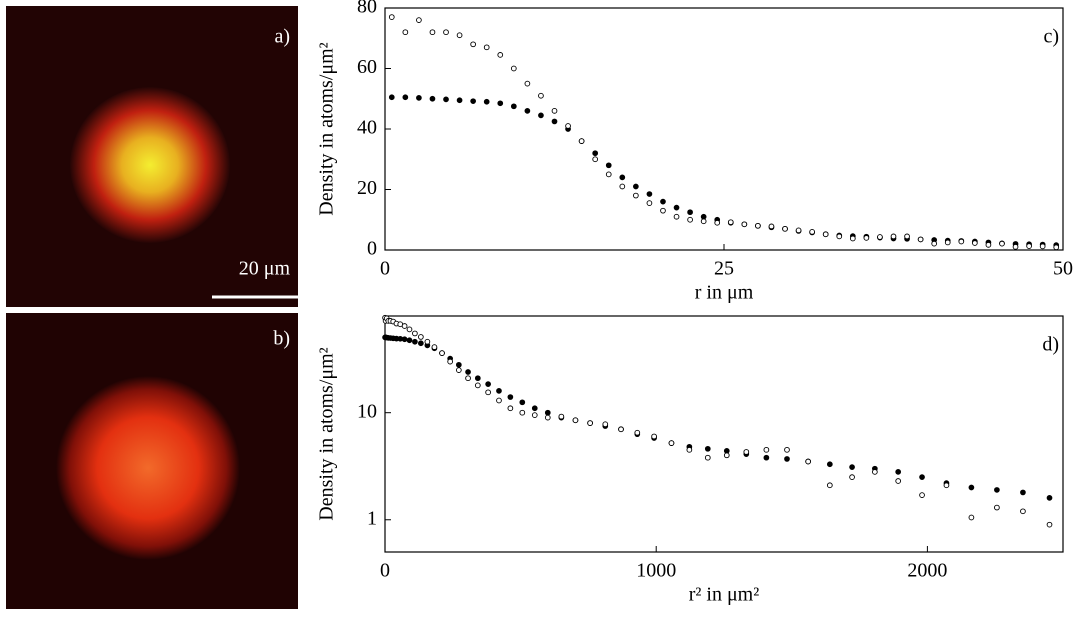  Describe the element at coordinates (265, 269) in the screenshot. I see `scale-bar-label: 20 μm` at that location.